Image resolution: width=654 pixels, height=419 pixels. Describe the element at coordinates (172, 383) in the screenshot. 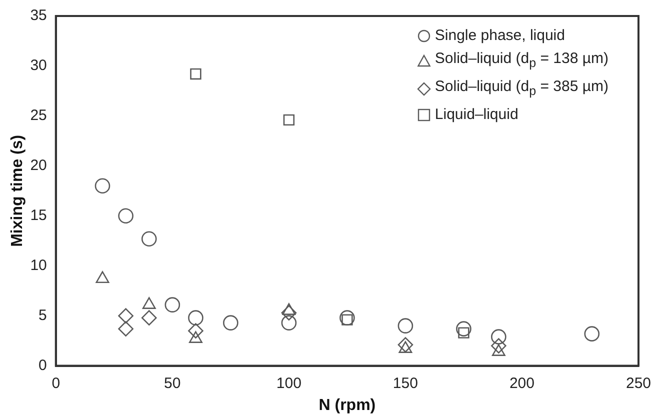

I see `x-tick-label: 50` at that location.